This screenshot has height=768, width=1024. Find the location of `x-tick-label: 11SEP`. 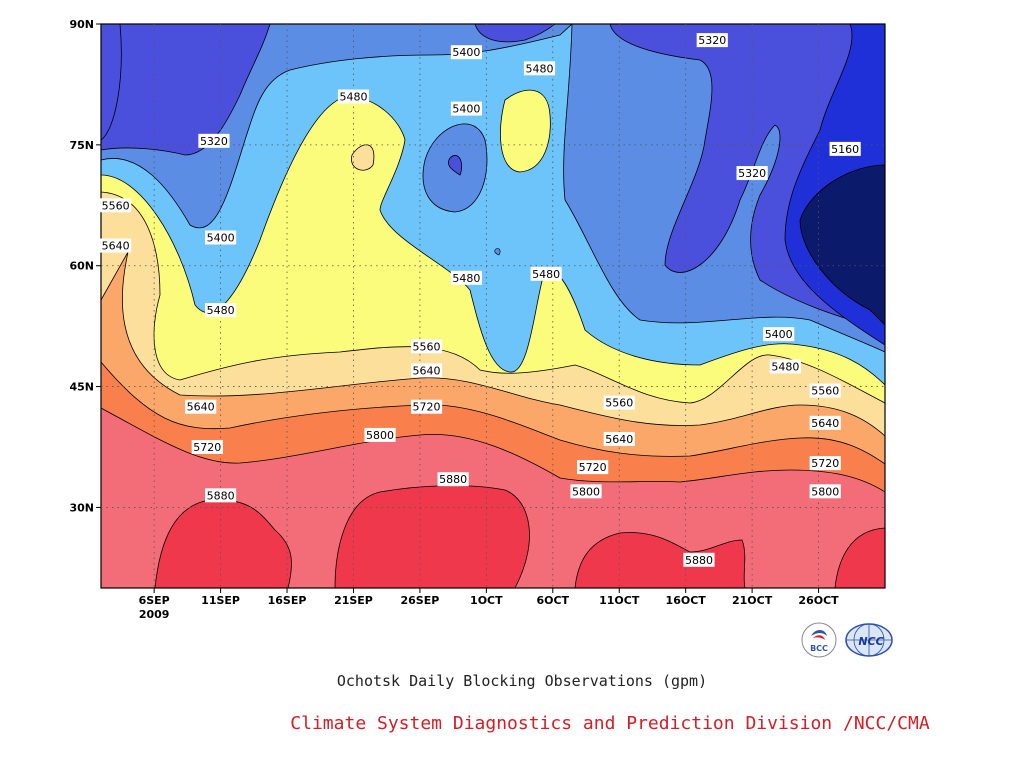

x-tick-label: 11SEP is located at coordinates (220, 600).